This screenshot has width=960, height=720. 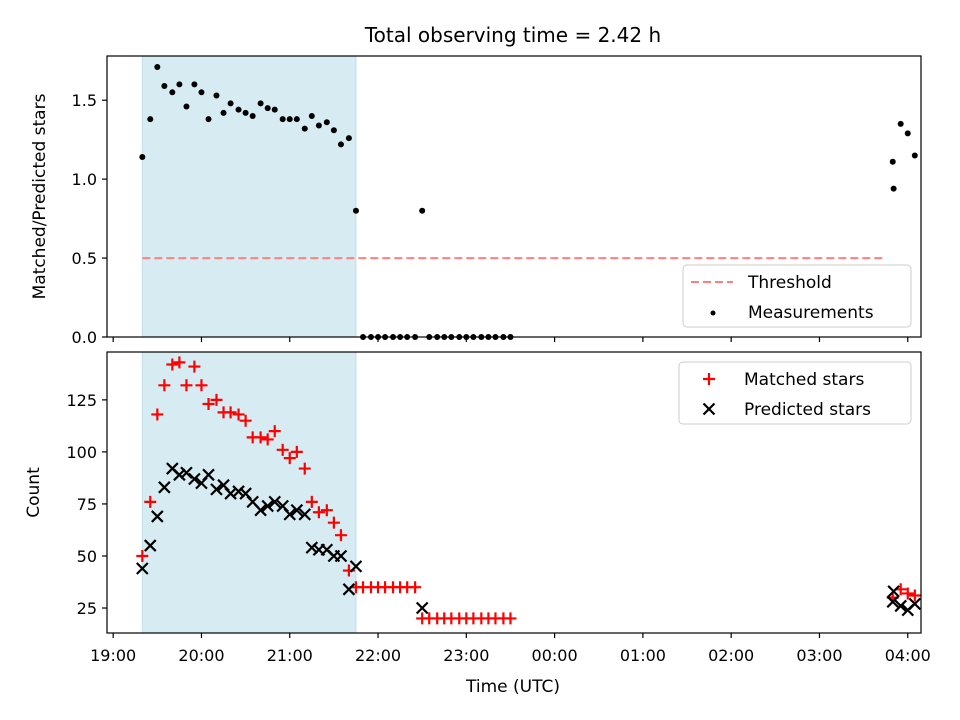 I want to click on x-tick-label: 21:00, so click(x=290, y=655).